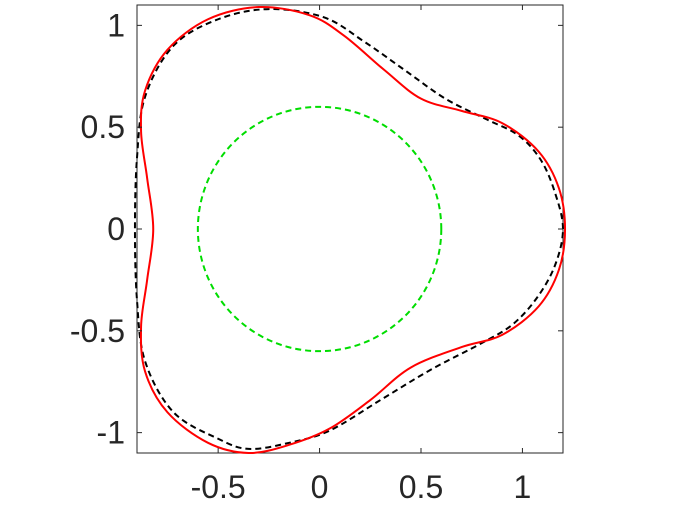 This screenshot has height=525, width=700. Describe the element at coordinates (97, 331) in the screenshot. I see `y-tick-label: -0.5` at that location.